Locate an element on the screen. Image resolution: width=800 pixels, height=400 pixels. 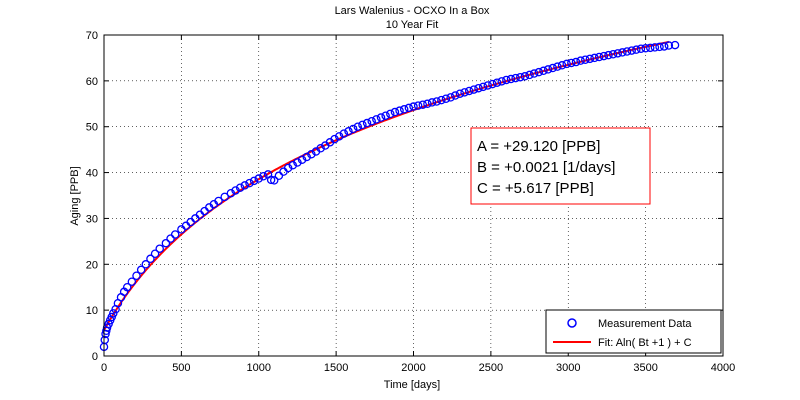
y-tick-label: 20 is located at coordinates (92, 265).